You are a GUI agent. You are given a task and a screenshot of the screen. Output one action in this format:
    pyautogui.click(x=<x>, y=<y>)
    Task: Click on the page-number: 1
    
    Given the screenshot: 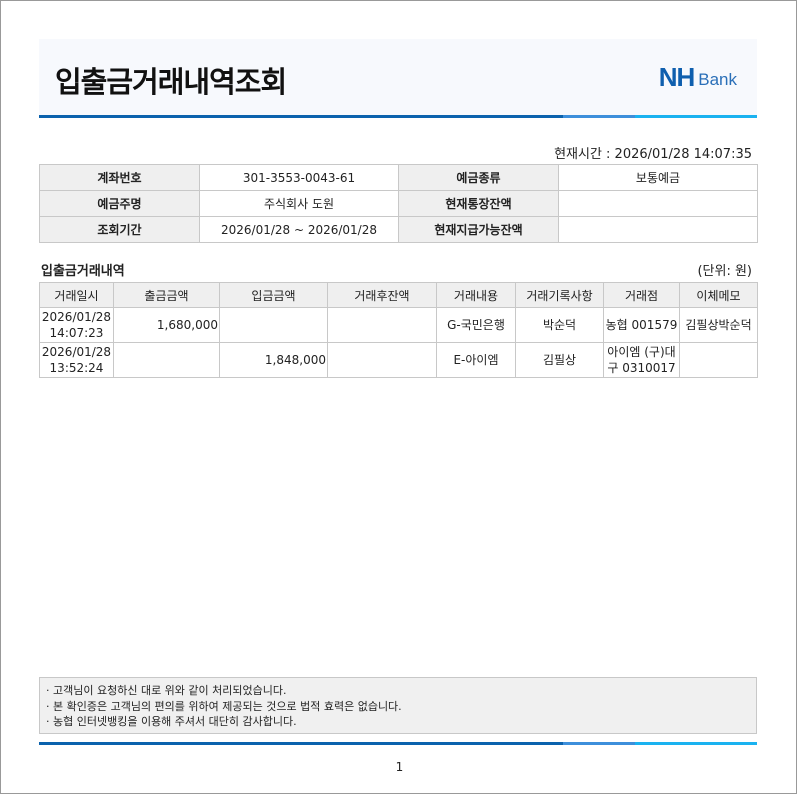 What is the action you would take?
    pyautogui.click(x=399, y=767)
    